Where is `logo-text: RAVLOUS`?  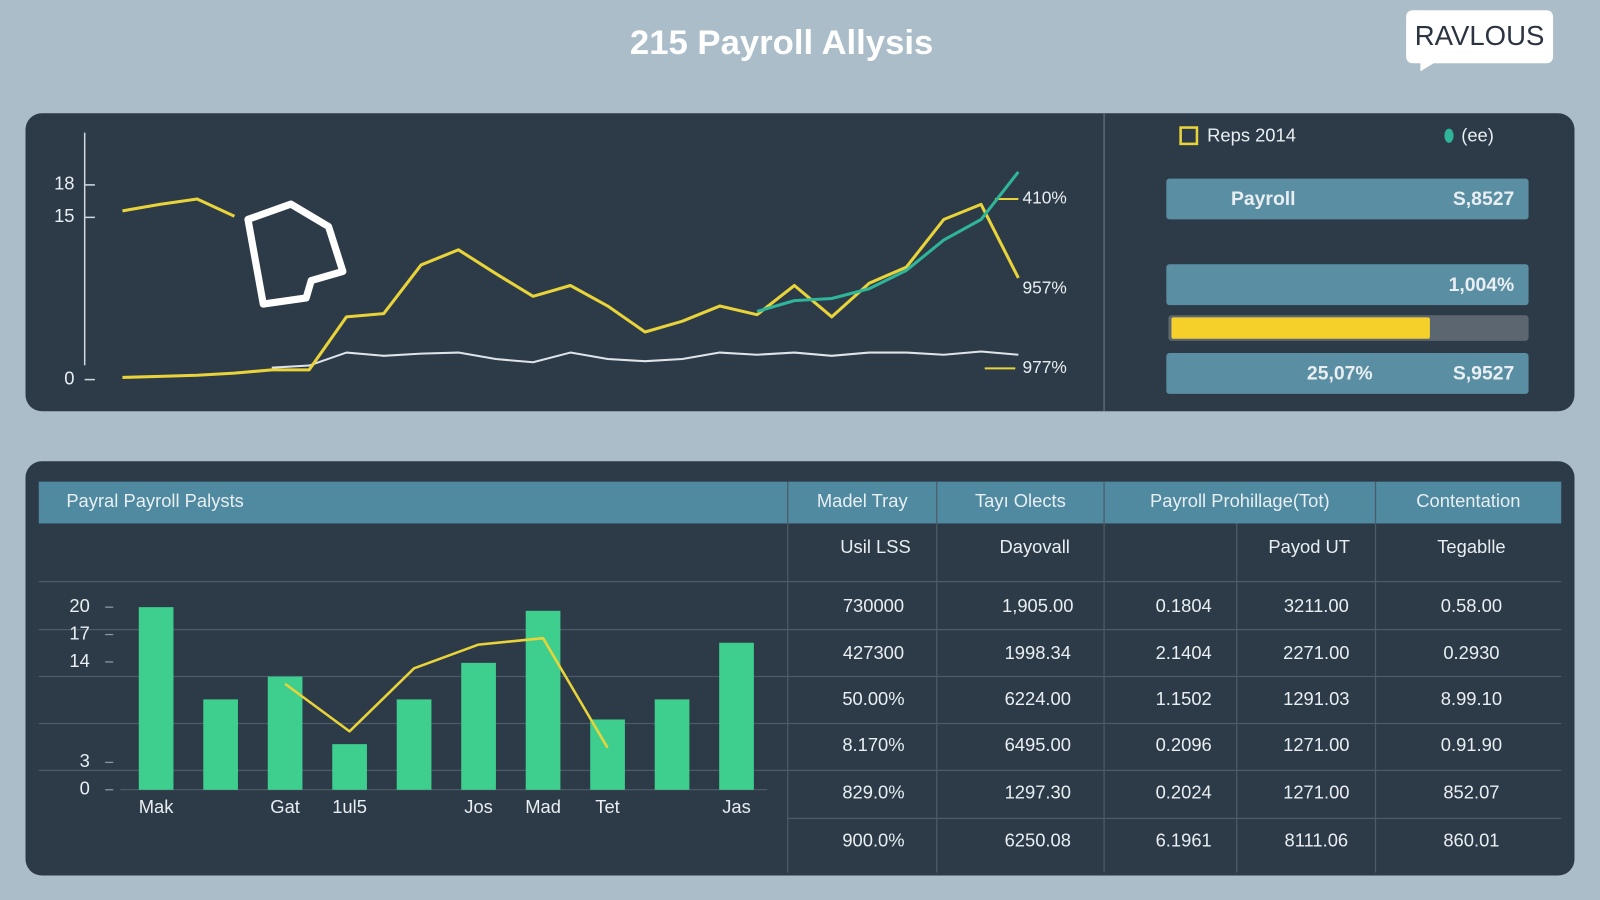
logo-text: RAVLOUS is located at coordinates (1480, 35).